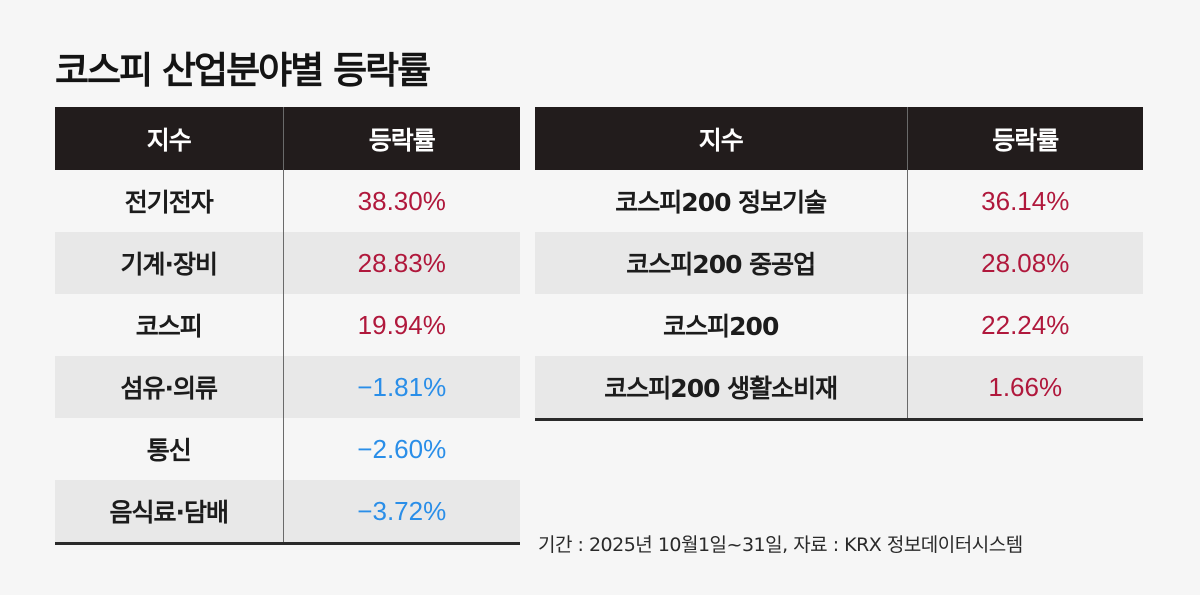 This screenshot has width=1200, height=595. I want to click on change-rate-value: 1.66%, so click(1025, 388).